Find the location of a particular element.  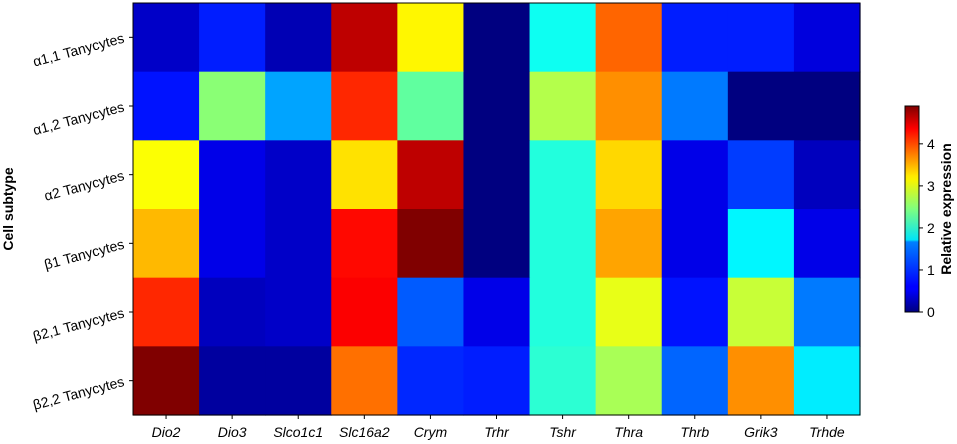

x-tick-label: Trhr is located at coordinates (497, 432).